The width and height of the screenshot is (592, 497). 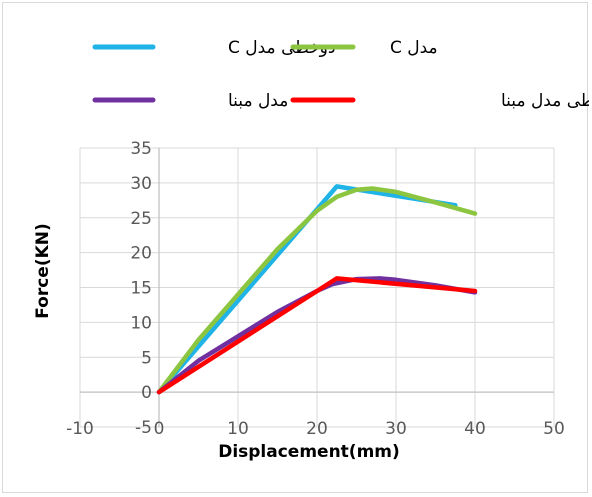 What do you see at coordinates (340, 74) in the screenshot?
I see `legend: دوخطی مدل C مدل C مدل مبنا دو خطی مدل مبنا` at bounding box center [340, 74].